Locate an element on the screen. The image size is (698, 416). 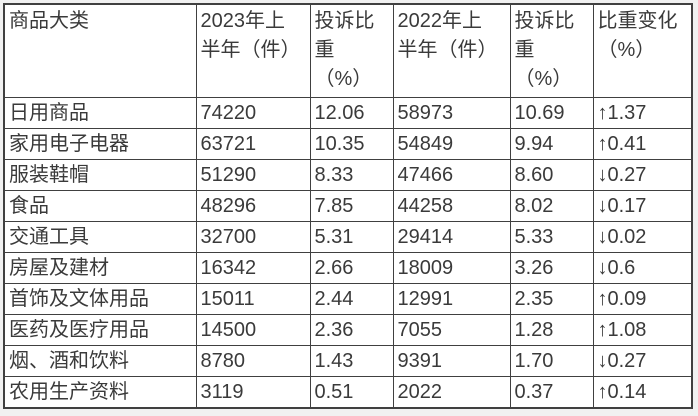
share_2022-cell: 10.69 is located at coordinates (551, 113).